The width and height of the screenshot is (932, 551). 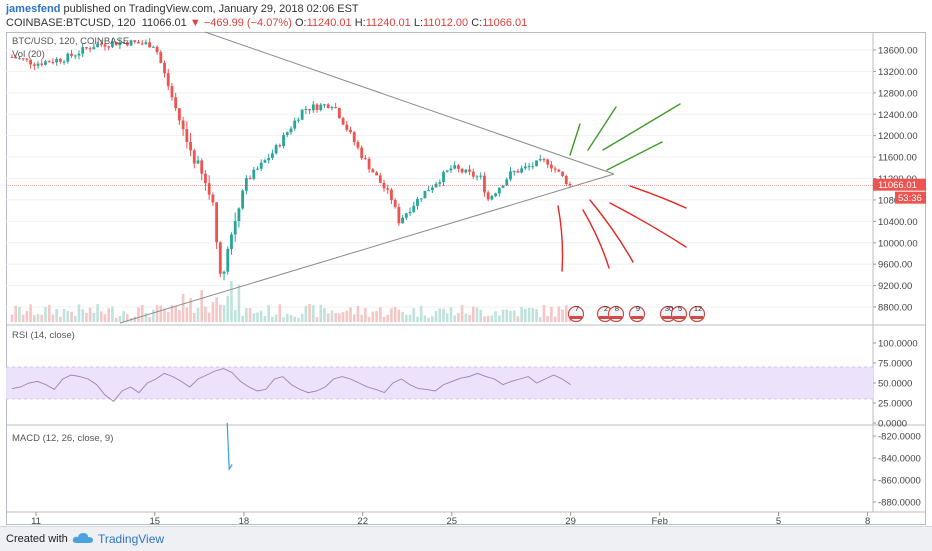 I want to click on rsi-tick-label: 0.0000, so click(x=892, y=424).